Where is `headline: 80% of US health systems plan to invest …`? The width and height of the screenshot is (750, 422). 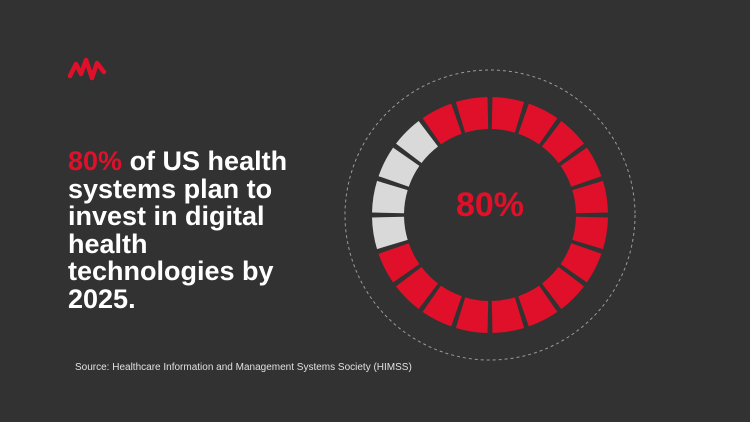
headline: 80% of US health systems plan to invest … is located at coordinates (190, 230).